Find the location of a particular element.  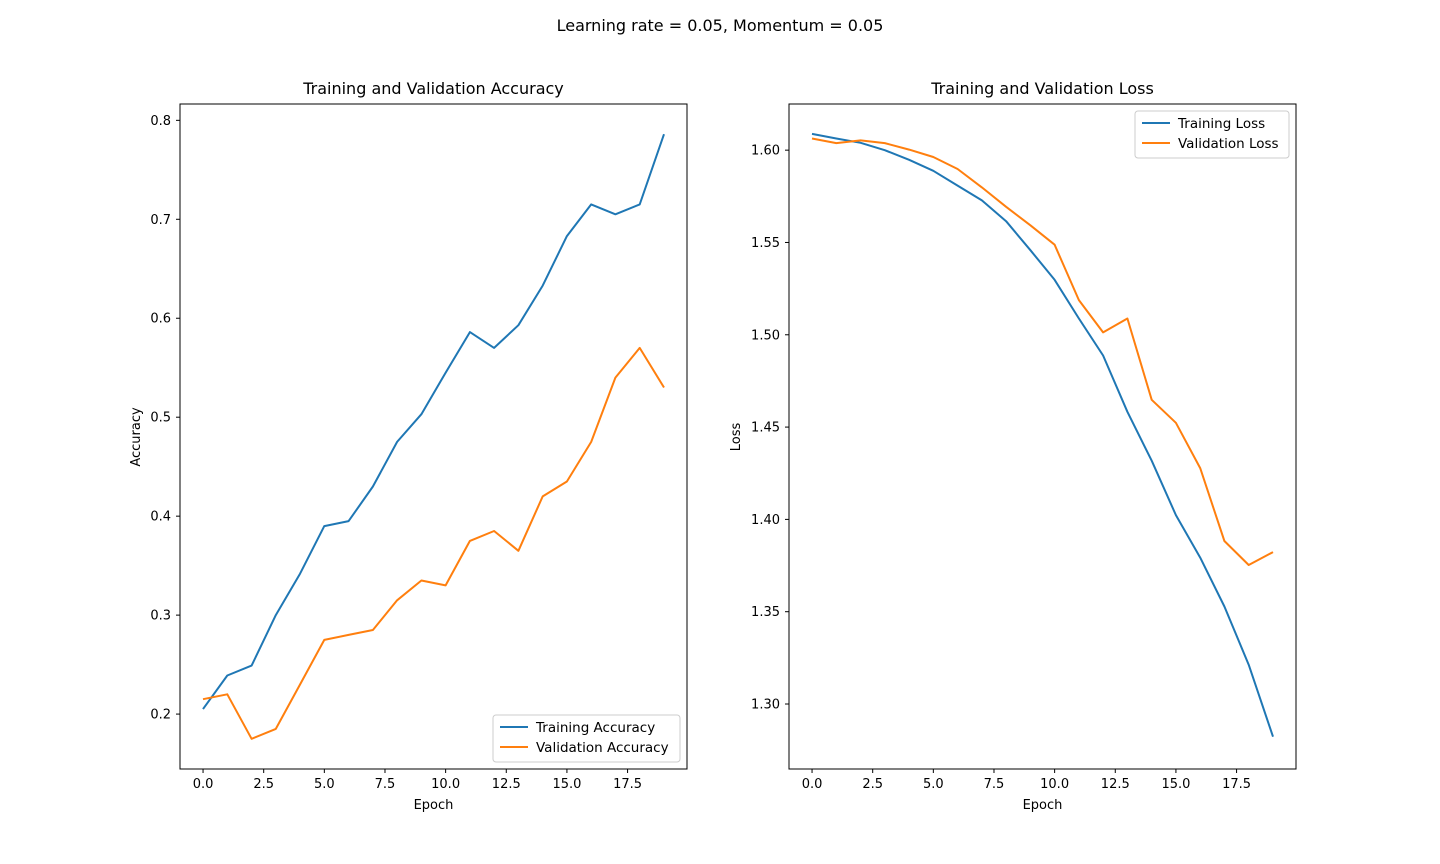

loss-x-tick-label-3: 7.5 is located at coordinates (994, 784).